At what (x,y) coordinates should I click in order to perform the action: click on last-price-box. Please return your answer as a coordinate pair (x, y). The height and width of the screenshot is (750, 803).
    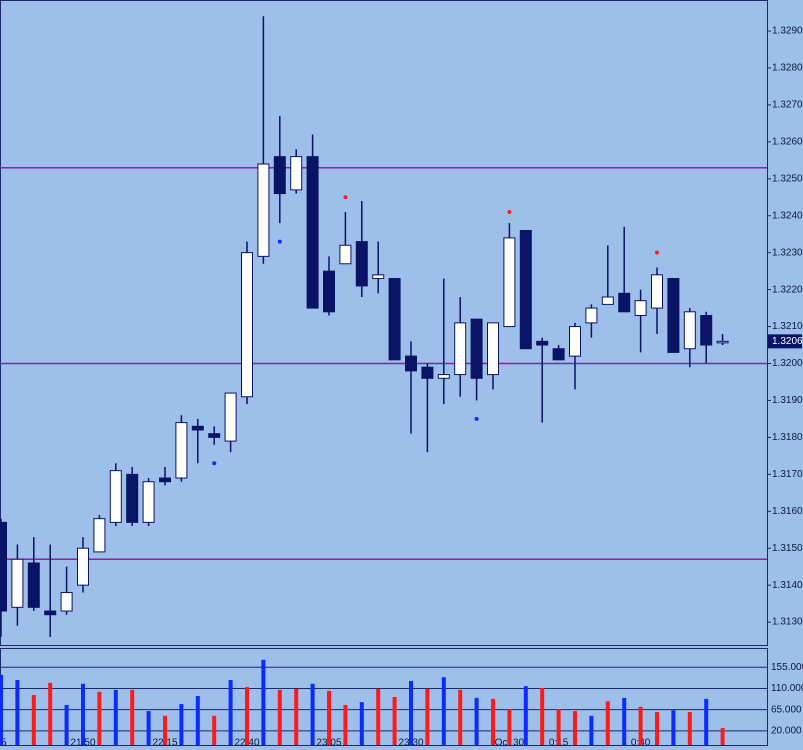
    Looking at the image, I should click on (785, 341).